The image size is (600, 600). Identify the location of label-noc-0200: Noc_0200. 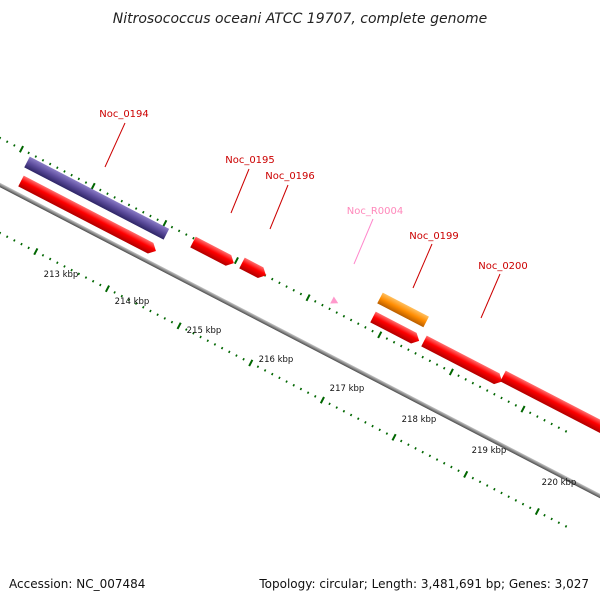
(503, 266).